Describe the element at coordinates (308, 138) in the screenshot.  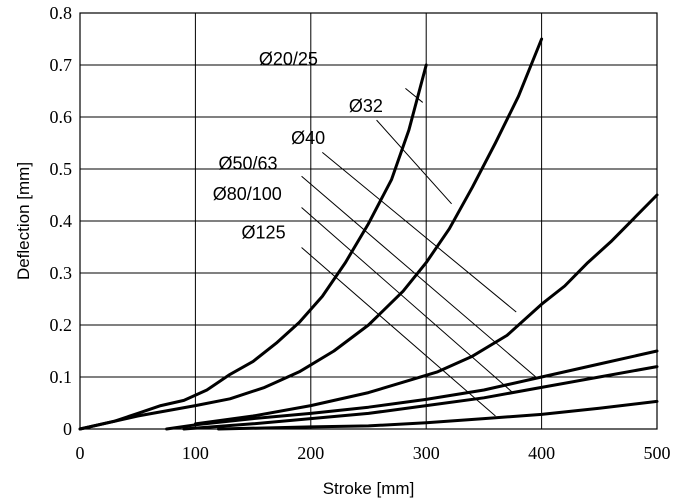
I see `series-label-2: Ø40` at that location.